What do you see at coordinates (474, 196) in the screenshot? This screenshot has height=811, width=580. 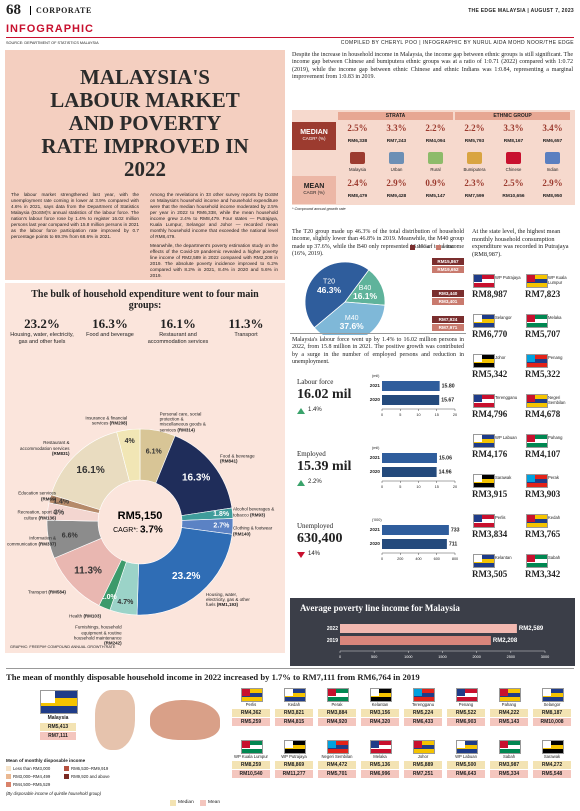 I see `mean-value: RM7,599` at bounding box center [474, 196].